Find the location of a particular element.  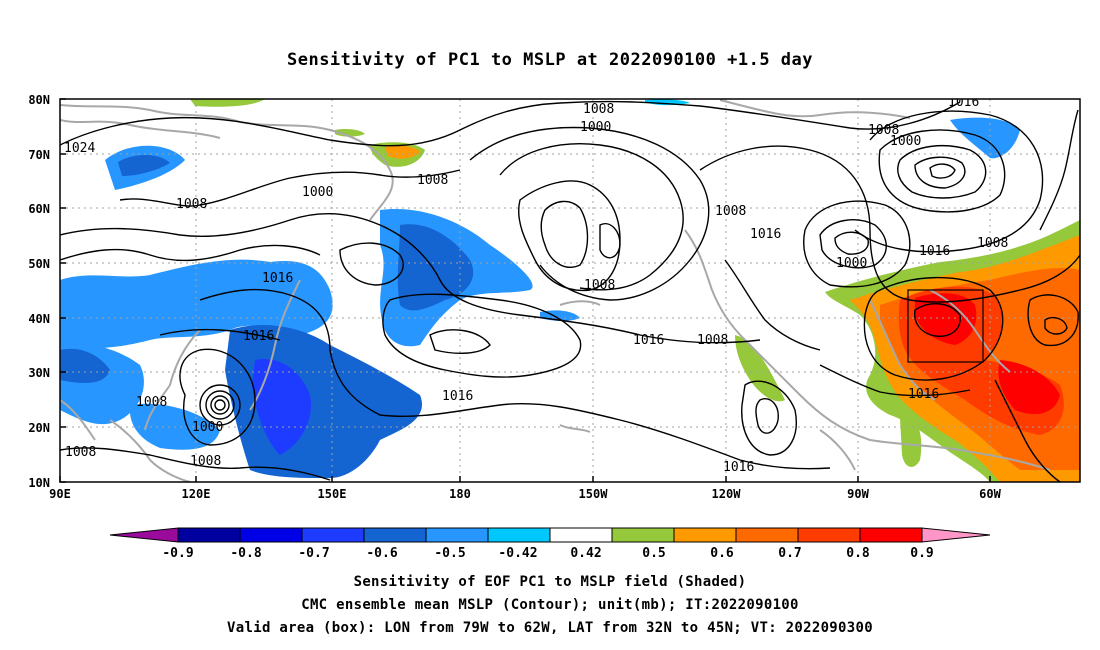

lat-label: 50N is located at coordinates (39, 264).